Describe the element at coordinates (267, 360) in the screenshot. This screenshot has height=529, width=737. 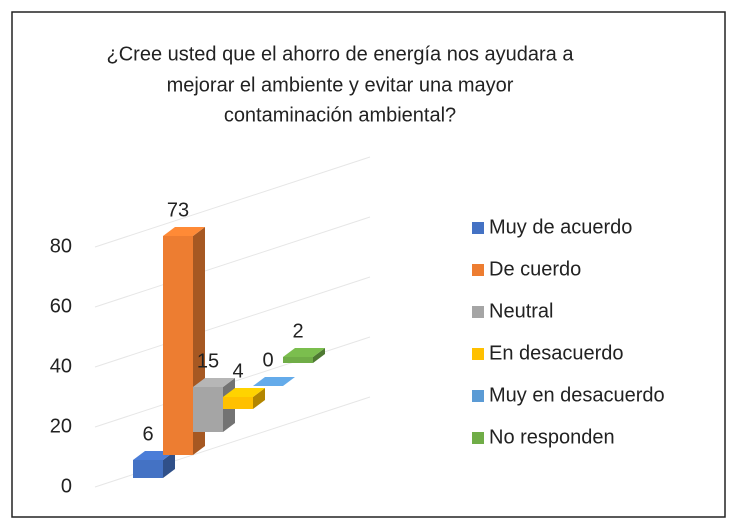
I see `data-label: 0` at that location.